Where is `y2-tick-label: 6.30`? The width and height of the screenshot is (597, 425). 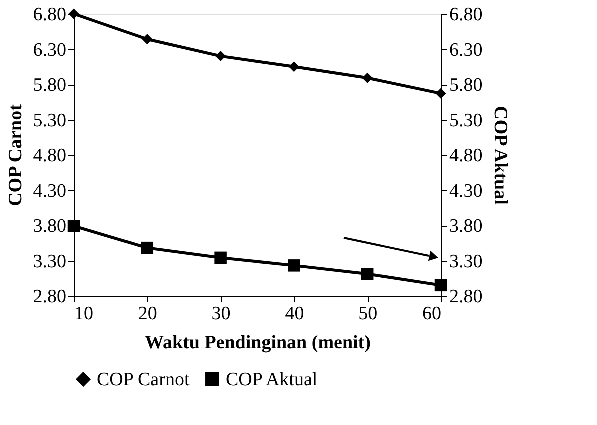
y2-tick-label: 6.30 is located at coordinates (466, 50).